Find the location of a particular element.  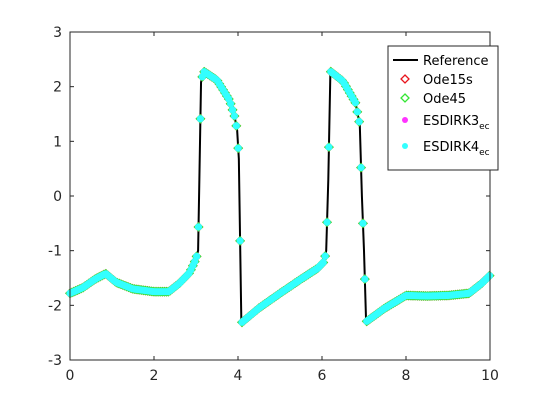

x-tick-label: 0 is located at coordinates (70, 376).